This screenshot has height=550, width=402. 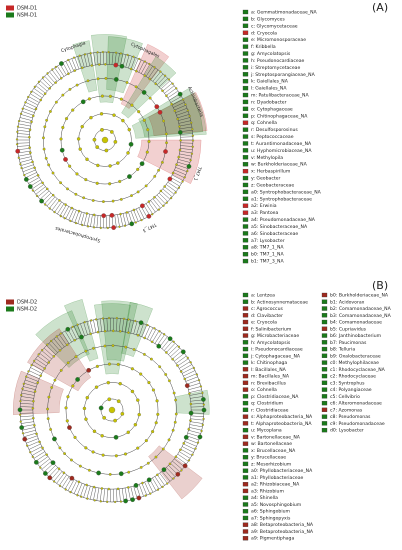 What do you see at coordinates (137, 329) in the screenshot?
I see `clade-highlight` at bounding box center [137, 329].